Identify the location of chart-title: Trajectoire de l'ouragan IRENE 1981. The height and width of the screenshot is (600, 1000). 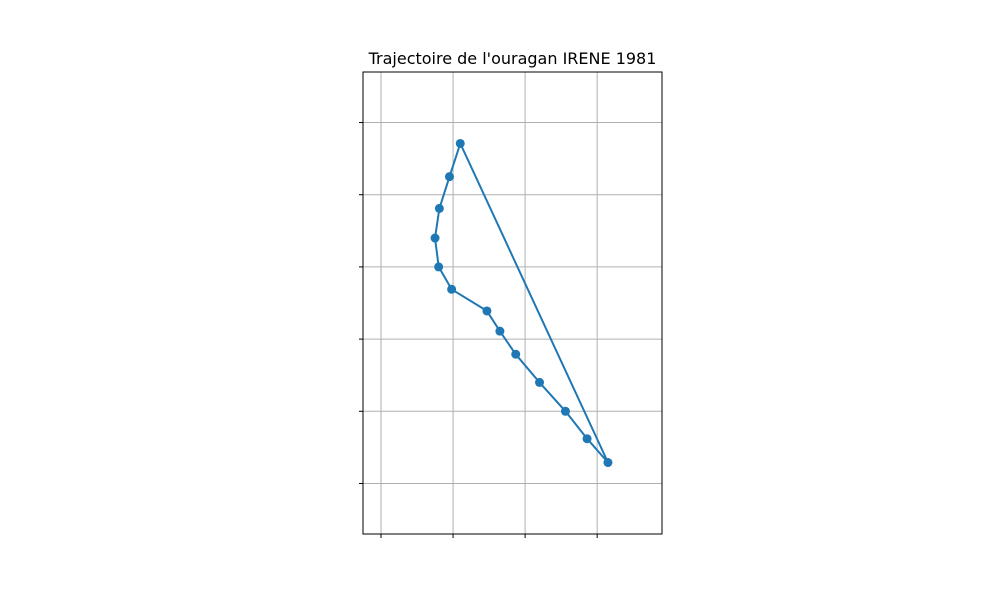
(512, 58).